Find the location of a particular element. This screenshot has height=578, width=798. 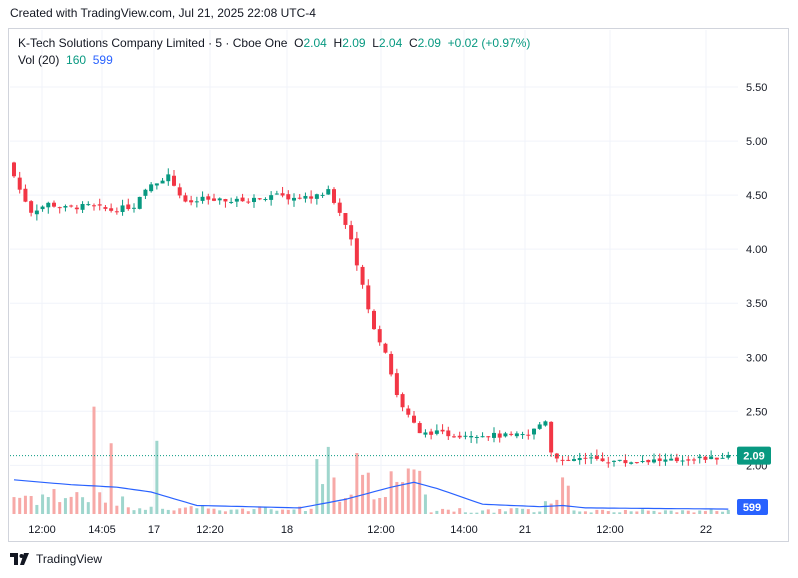

y-tick-label: 2.50 is located at coordinates (756, 412).